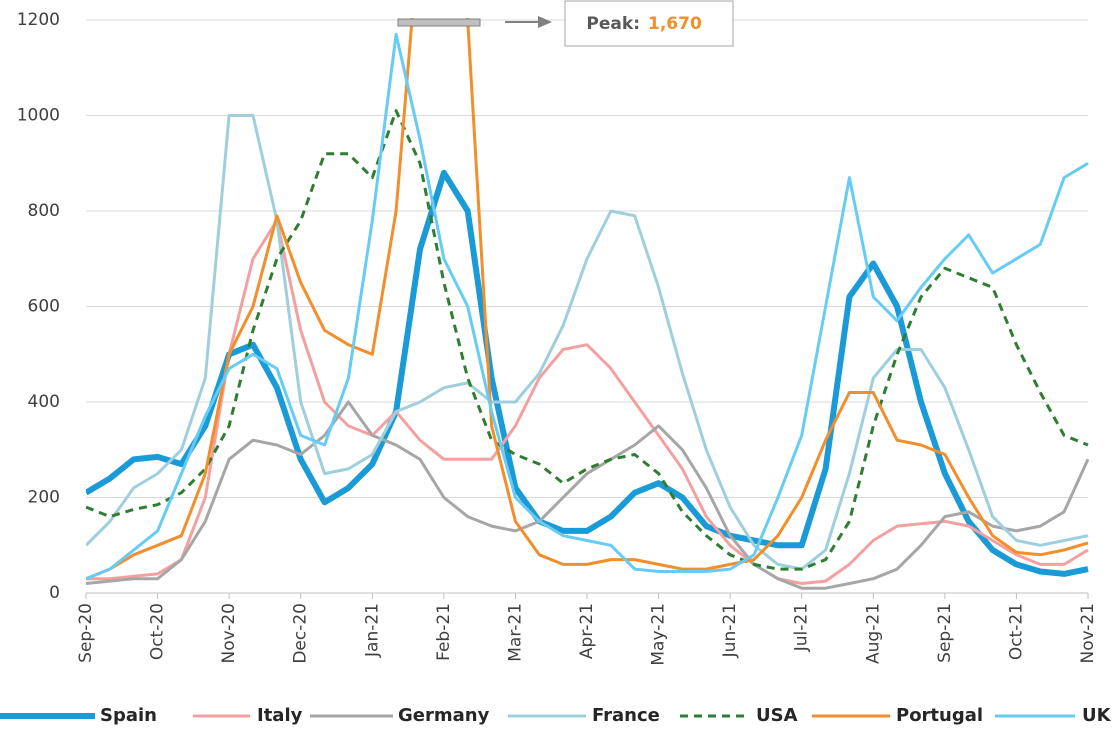 The width and height of the screenshot is (1120, 735). I want to click on x-tick-label: Jun-21, so click(730, 630).